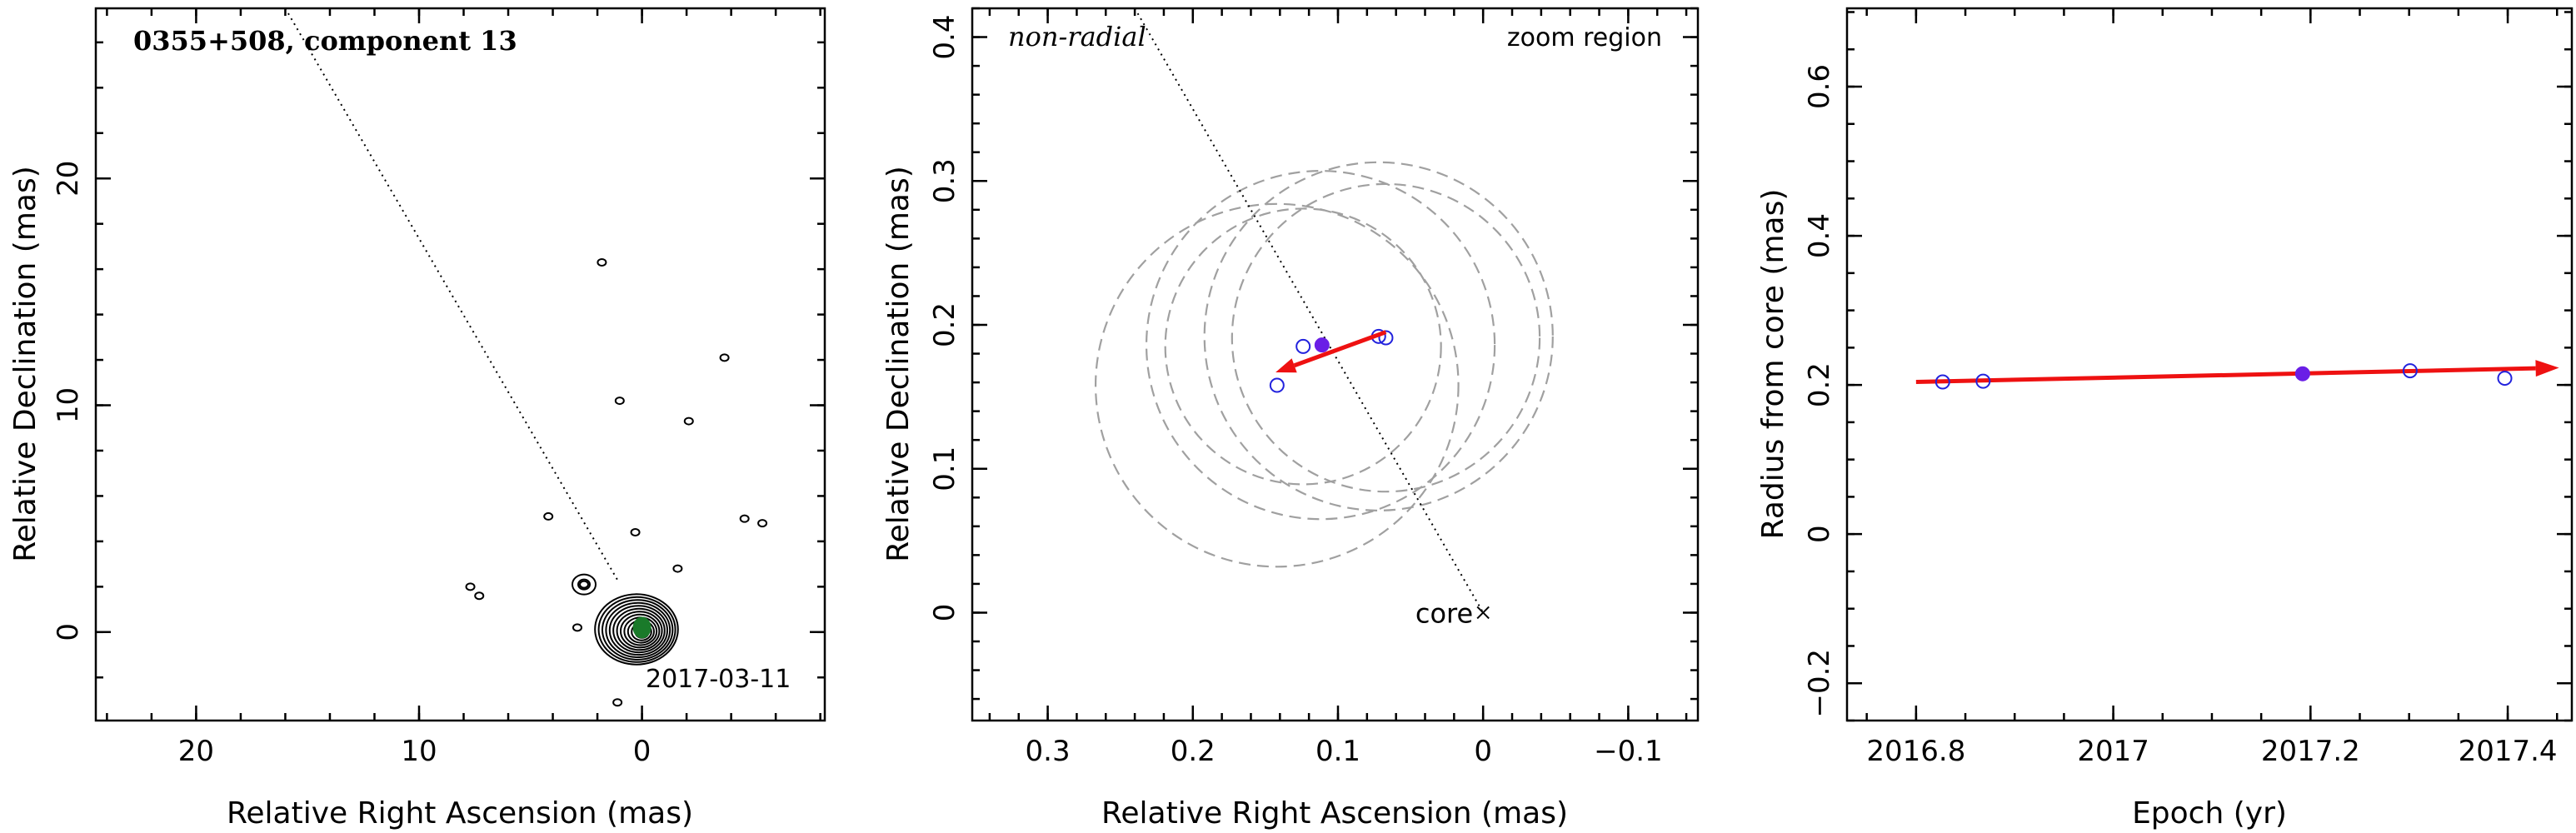 The width and height of the screenshot is (2576, 833). I want to click on panel2-y-axis-label: Relative Declination (mas), so click(898, 364).